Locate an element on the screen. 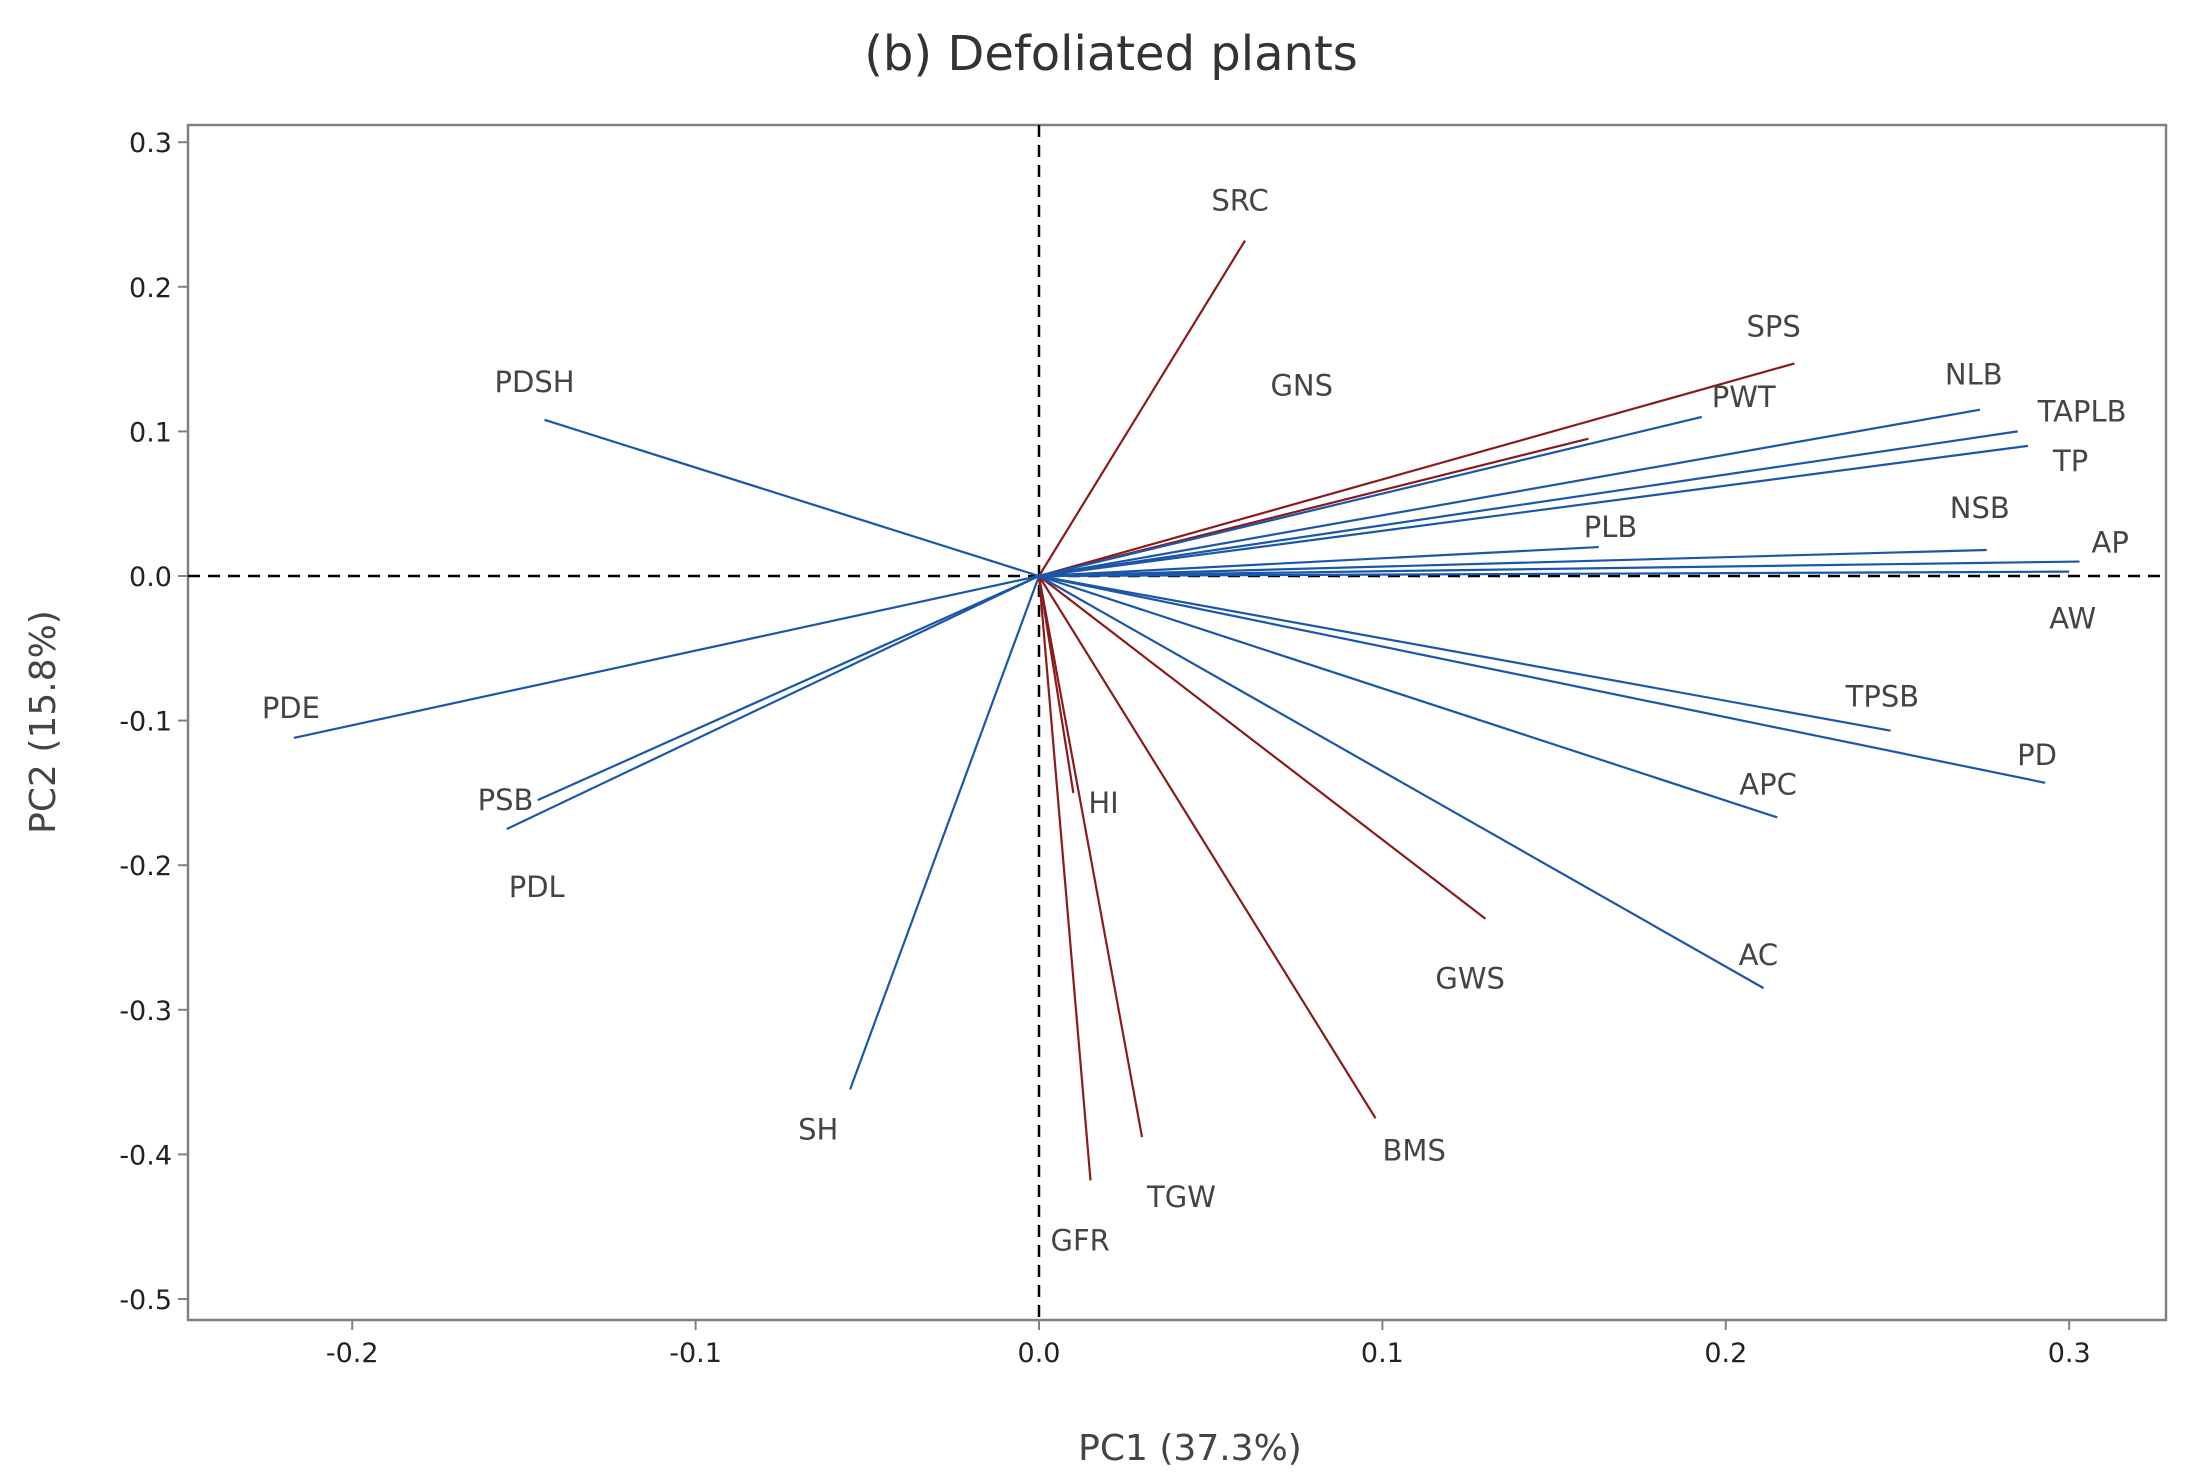 The image size is (2199, 1484). x-tick-label: 0.0 is located at coordinates (1039, 1353).